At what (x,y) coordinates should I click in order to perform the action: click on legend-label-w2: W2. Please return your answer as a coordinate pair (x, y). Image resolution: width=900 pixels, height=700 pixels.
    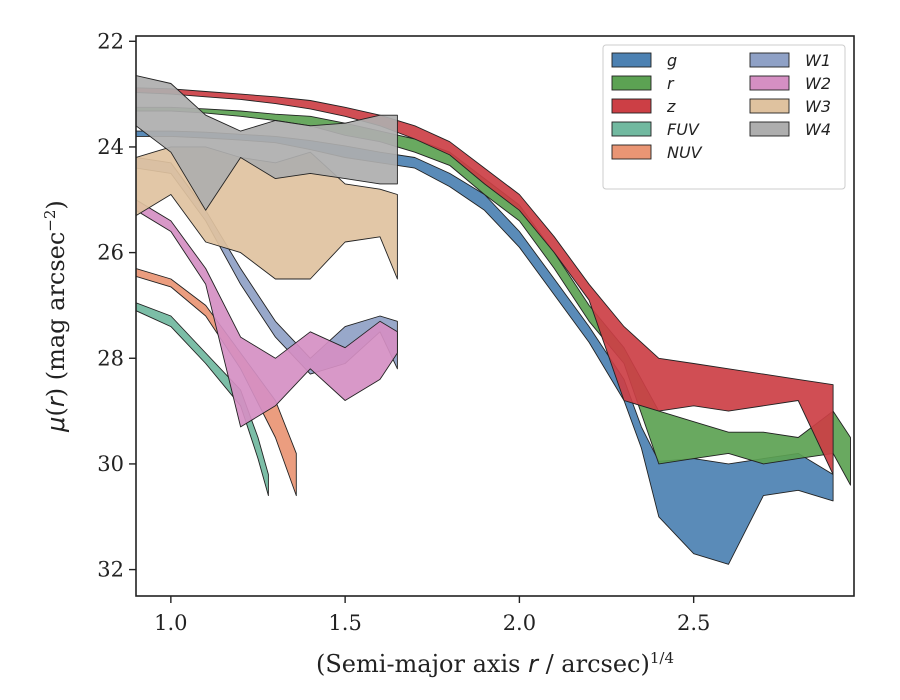
    Looking at the image, I should click on (818, 83).